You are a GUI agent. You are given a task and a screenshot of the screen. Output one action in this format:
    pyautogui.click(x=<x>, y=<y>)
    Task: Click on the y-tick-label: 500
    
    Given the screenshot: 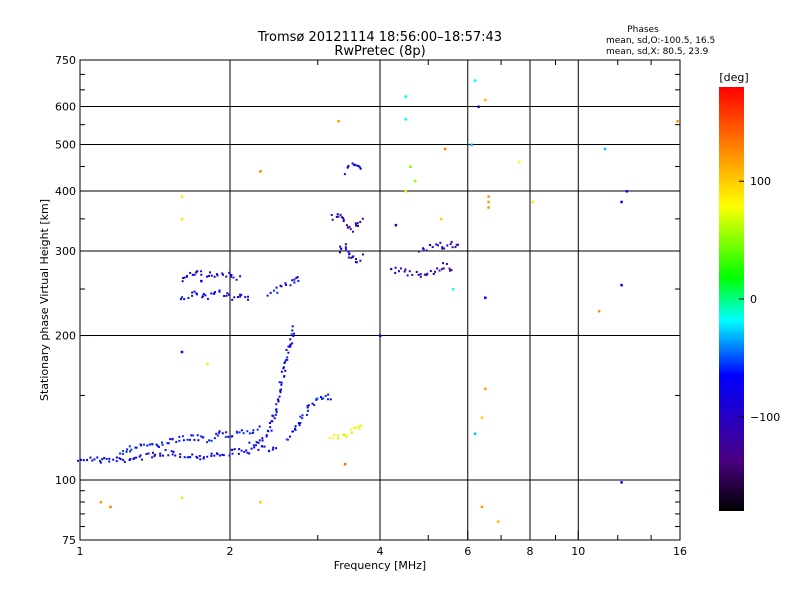 What is the action you would take?
    pyautogui.click(x=65, y=145)
    